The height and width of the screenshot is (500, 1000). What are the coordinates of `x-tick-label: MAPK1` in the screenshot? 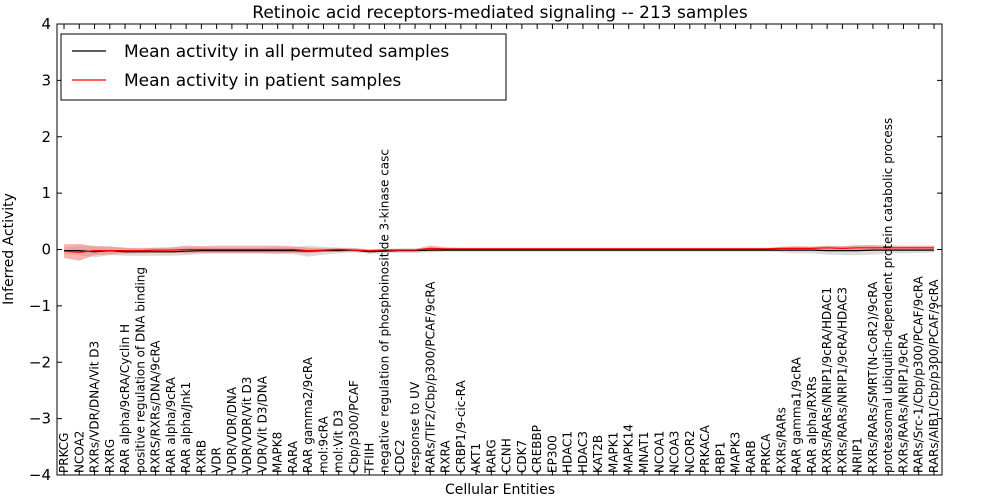 It's located at (614, 452).